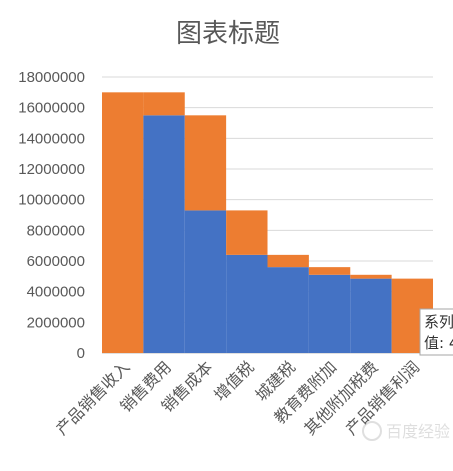 The height and width of the screenshot is (471, 453). I want to click on y-tick-label: 10000000, so click(51, 200).